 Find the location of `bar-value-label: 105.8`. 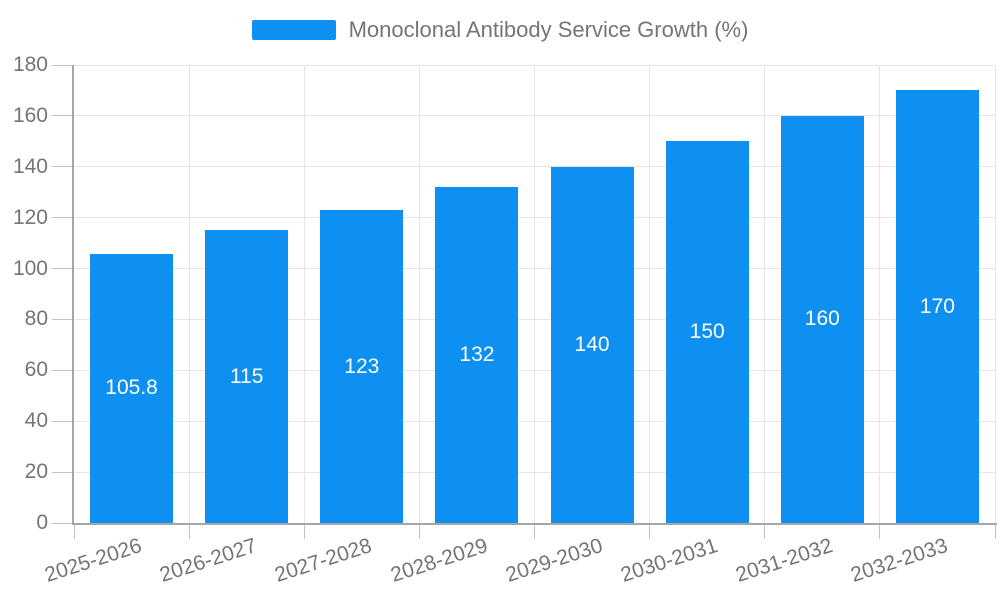

bar-value-label: 105.8 is located at coordinates (131, 388).